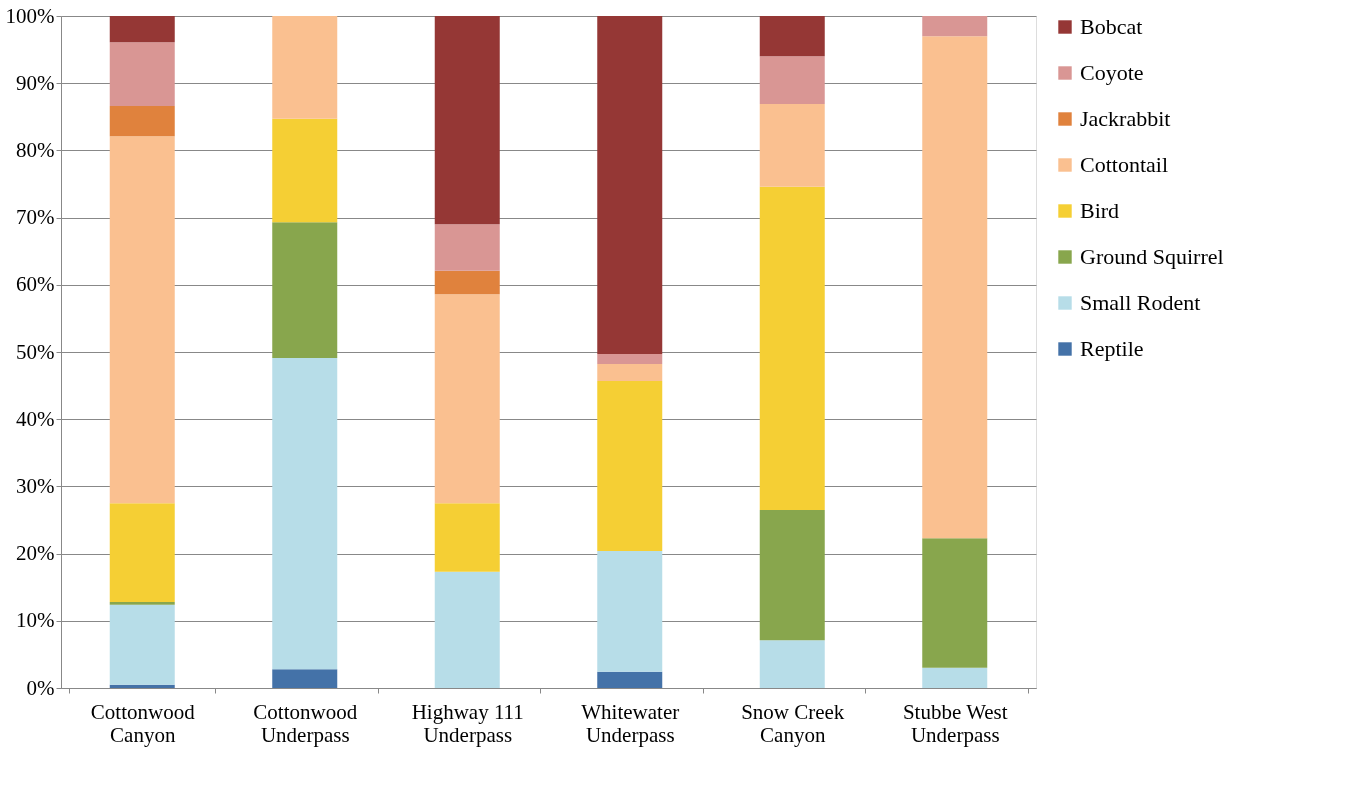 The image size is (1351, 793). What do you see at coordinates (35, 485) in the screenshot?
I see `y-tick-label: 30%` at bounding box center [35, 485].